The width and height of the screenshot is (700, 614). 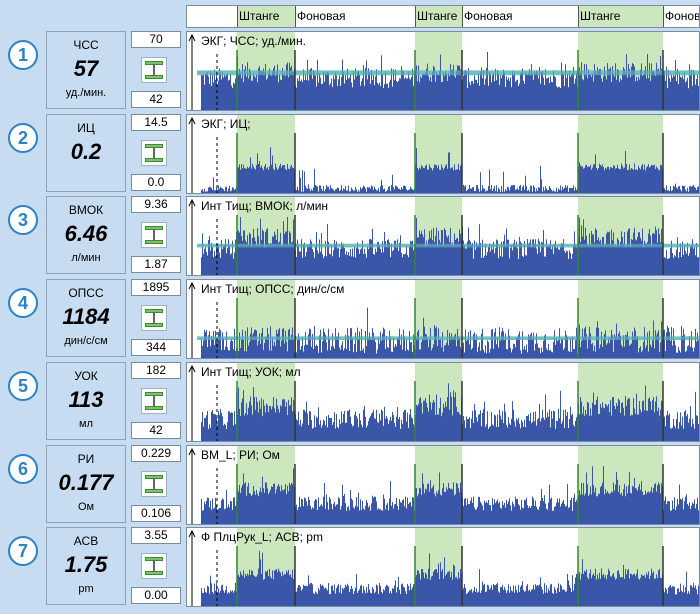 I want to click on trace-panel: Инт Тищ; ОПСС; дин/с/см, so click(x=443, y=319).